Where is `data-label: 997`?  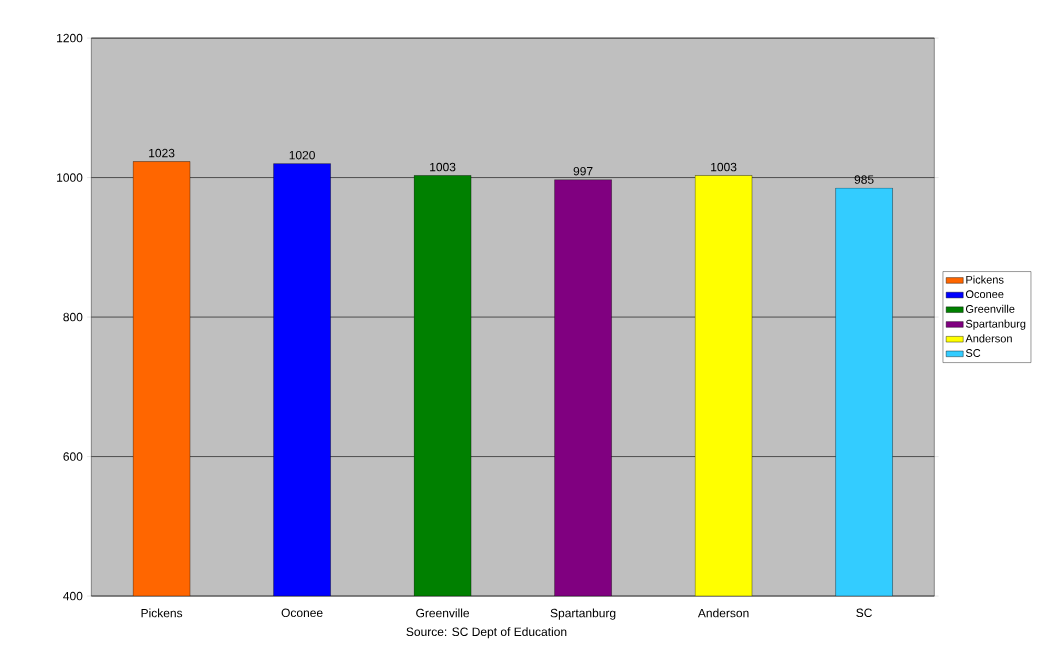 data-label: 997 is located at coordinates (583, 171).